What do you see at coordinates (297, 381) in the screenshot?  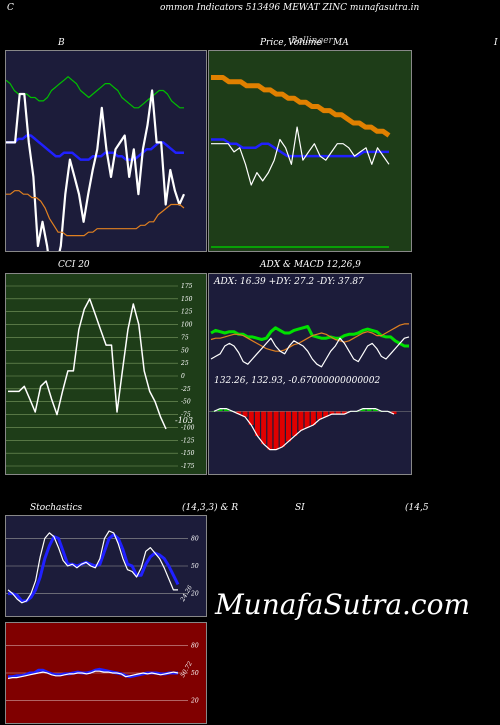 I see `macd-readout: 132.26, 132.93, -0.67000000000002` at bounding box center [297, 381].